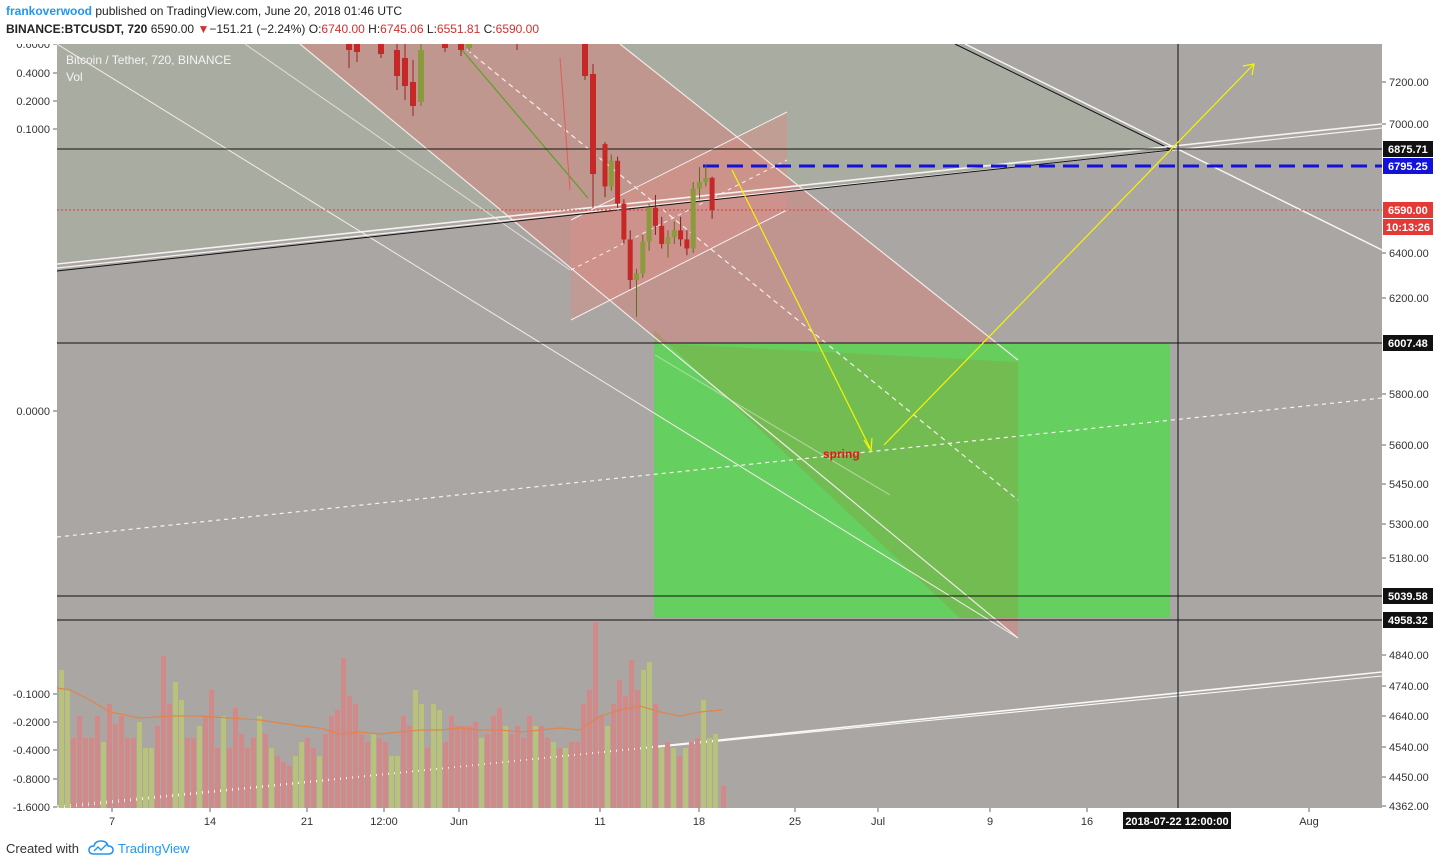  What do you see at coordinates (599, 822) in the screenshot?
I see `time-tick-label: 11` at bounding box center [599, 822].